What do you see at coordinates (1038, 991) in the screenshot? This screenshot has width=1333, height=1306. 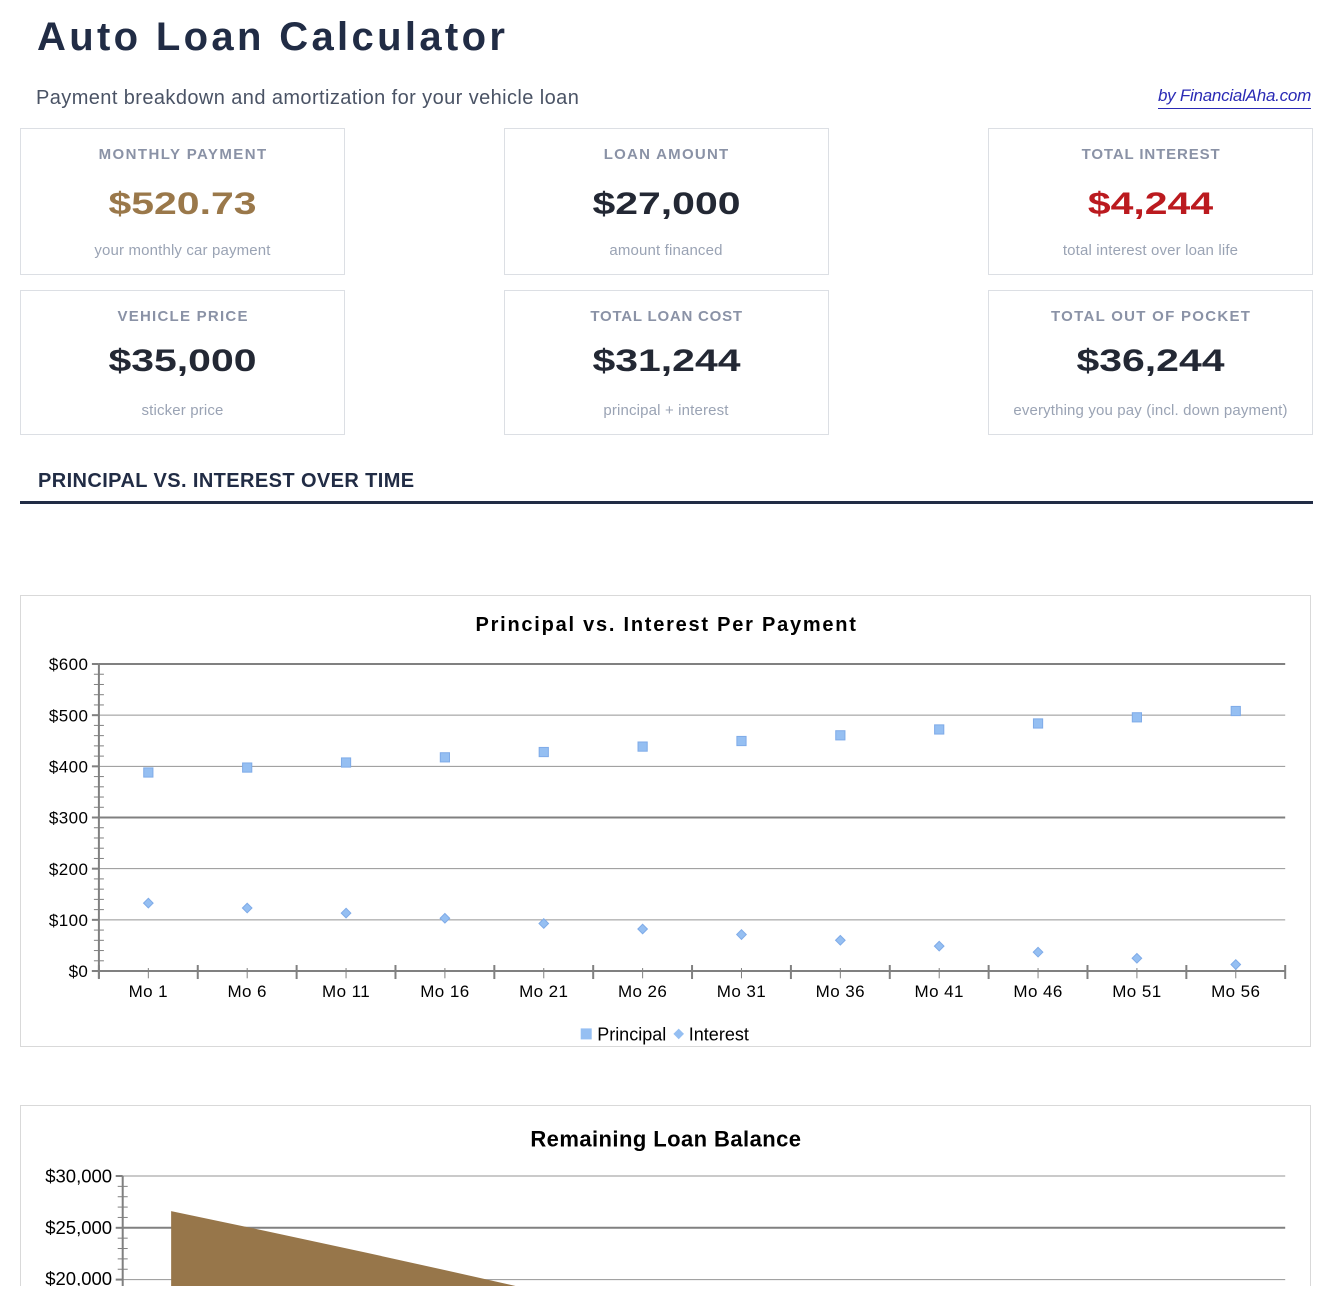 I see `svg-text: Mo 46` at bounding box center [1038, 991].